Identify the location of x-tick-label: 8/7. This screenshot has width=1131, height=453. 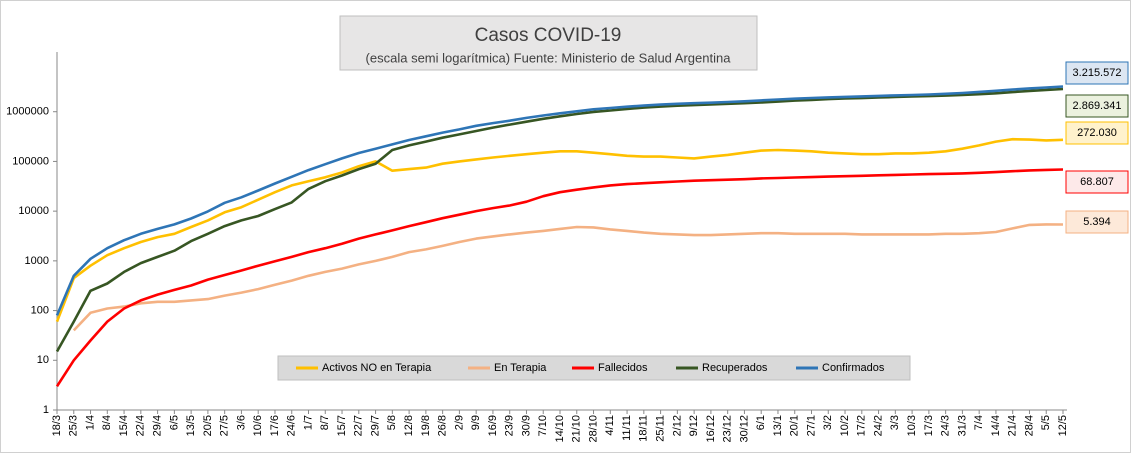
(325, 422).